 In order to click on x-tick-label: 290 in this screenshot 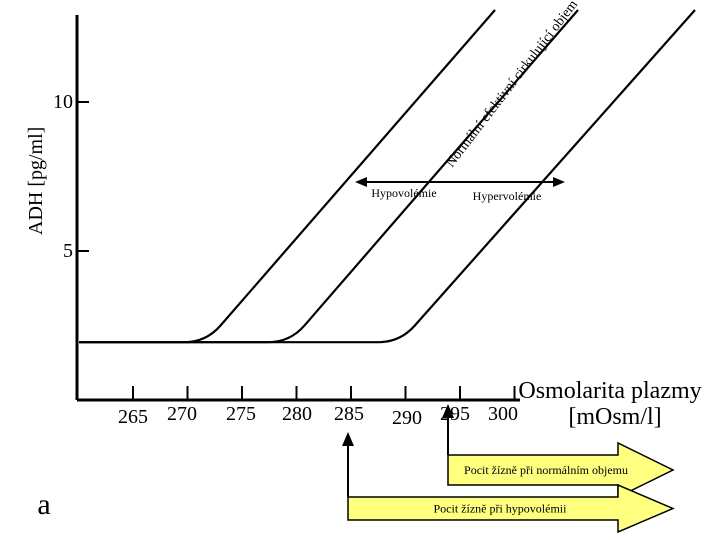, I will do `click(407, 418)`.